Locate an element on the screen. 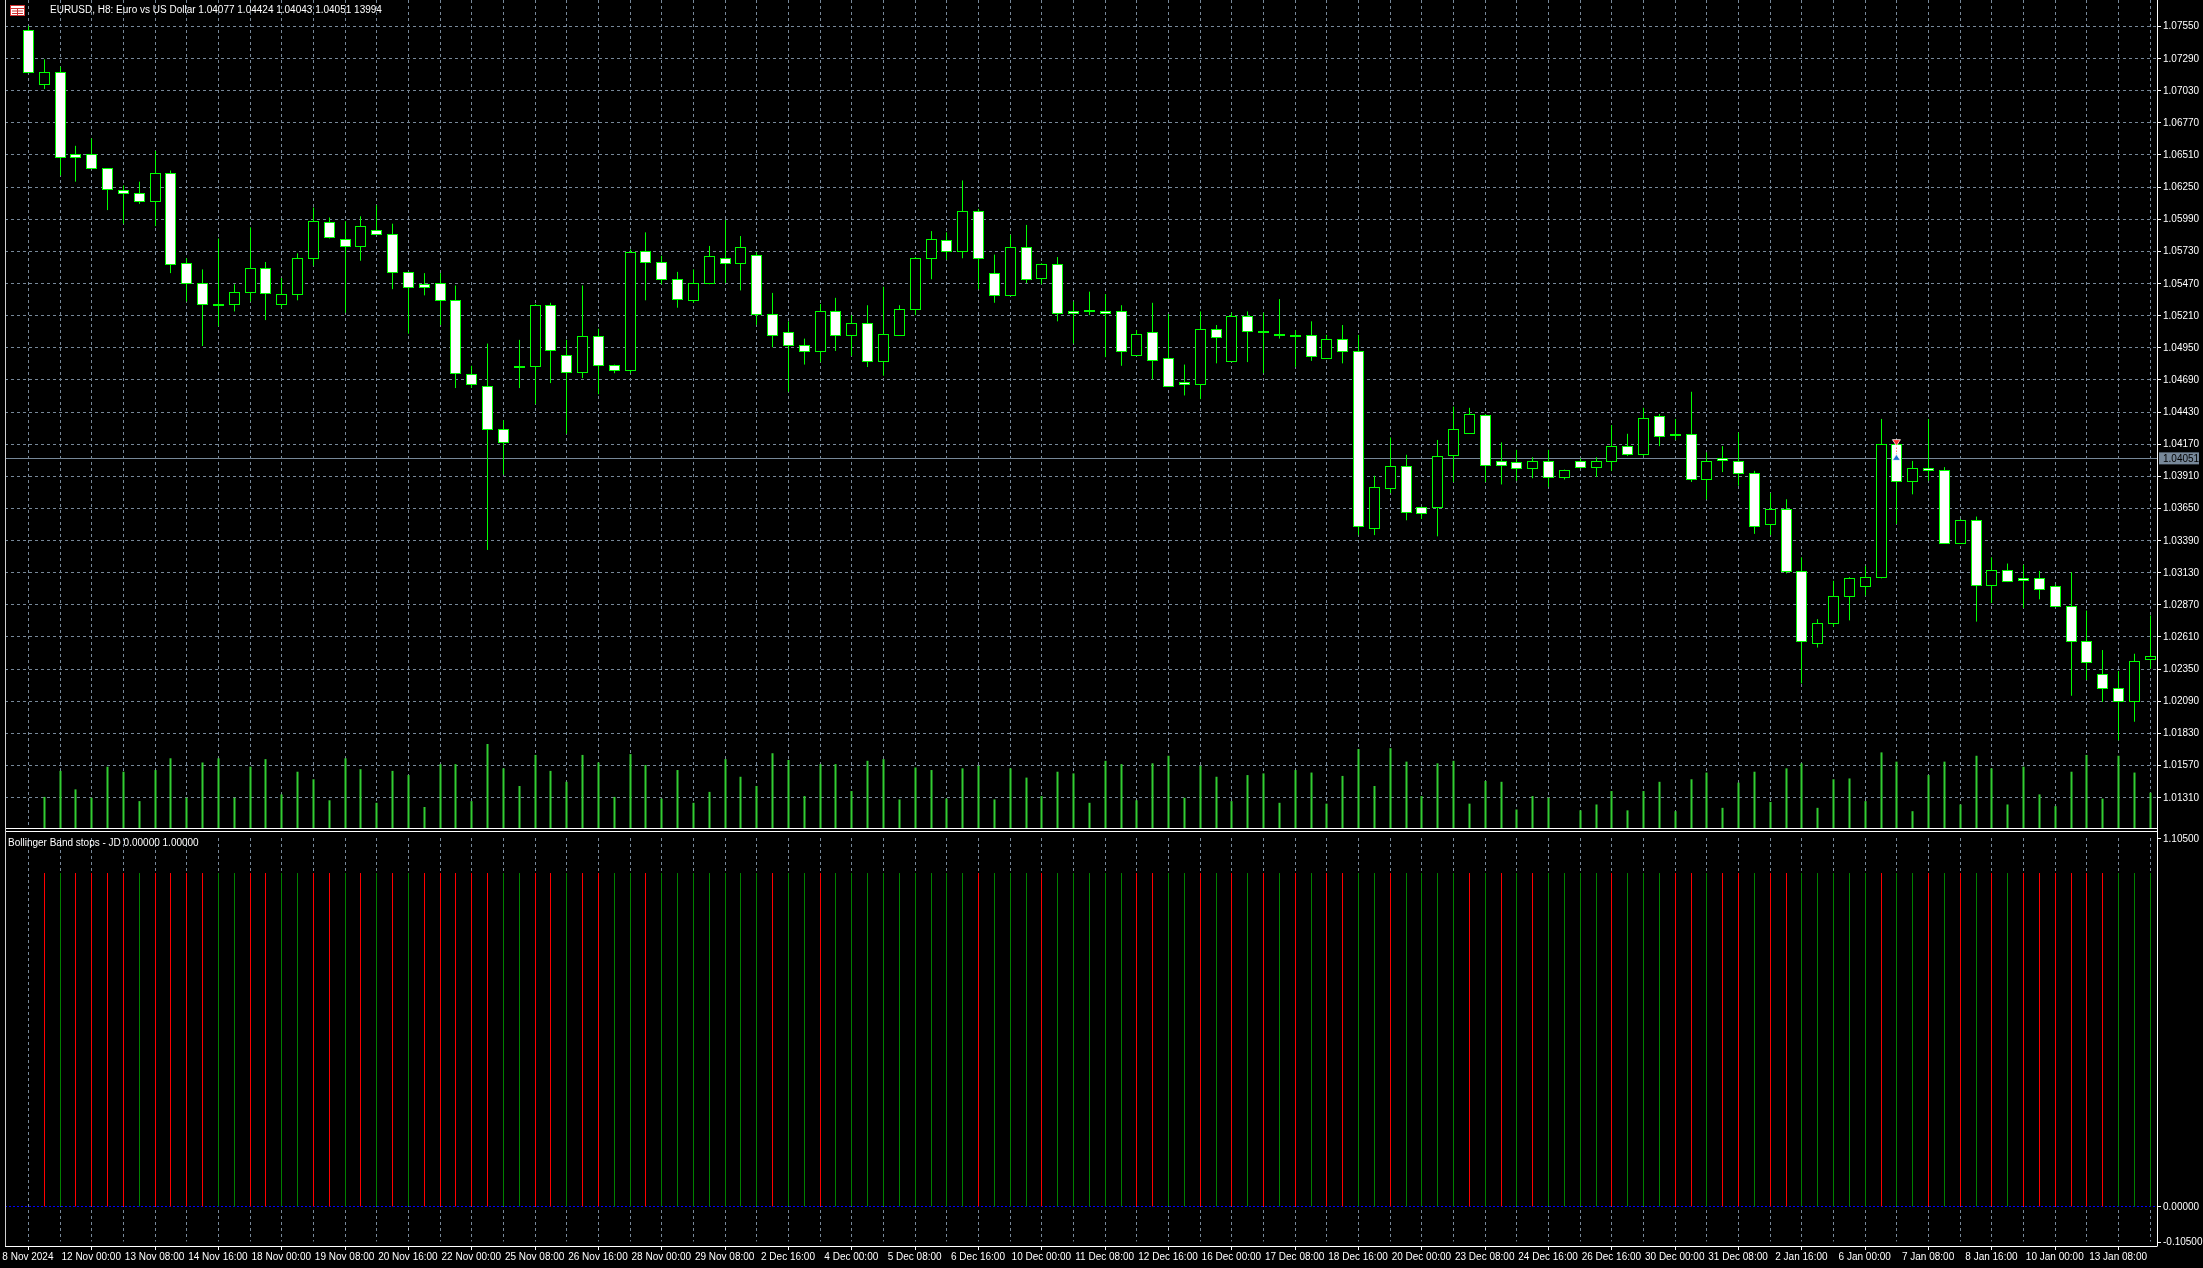  y-tick-label: 1.05730 is located at coordinates (2181, 251).